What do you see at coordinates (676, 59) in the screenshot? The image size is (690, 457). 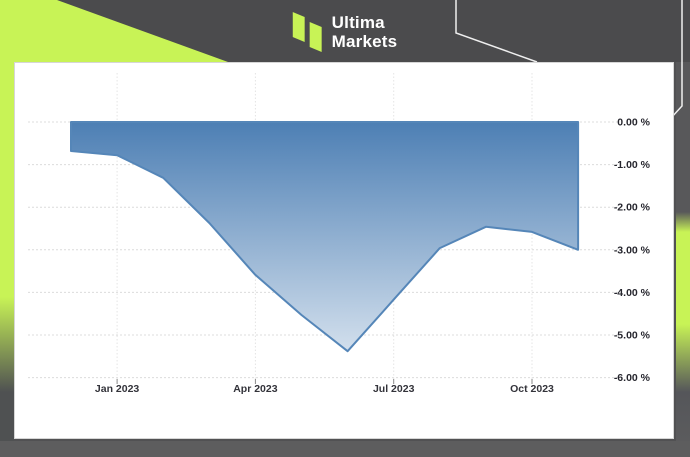 I see `outline-parallelogram-right` at bounding box center [676, 59].